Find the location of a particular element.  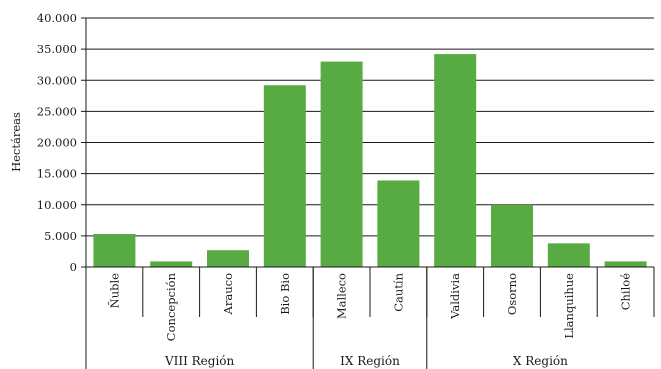

group-labels: VIII Región IX Región X Región is located at coordinates (366, 361).